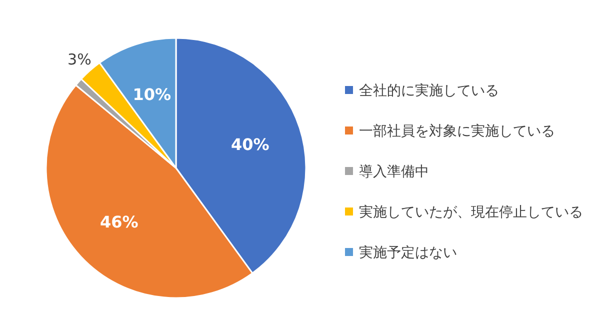  I want to click on legend-label: 導入準備中, so click(394, 172).